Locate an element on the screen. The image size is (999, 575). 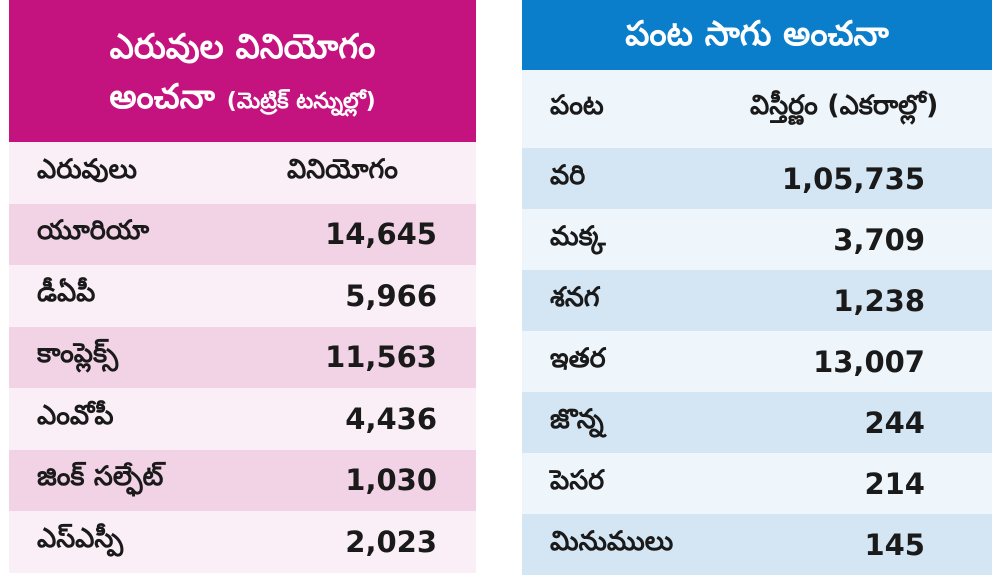
crop-name: శనగ is located at coordinates (575, 297).